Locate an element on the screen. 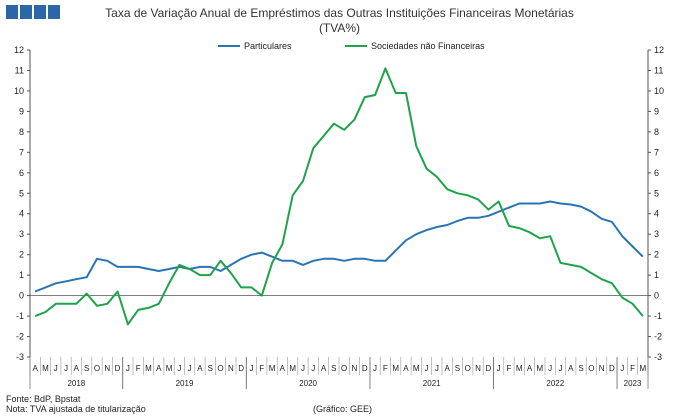  year-label: 2023 is located at coordinates (633, 383).